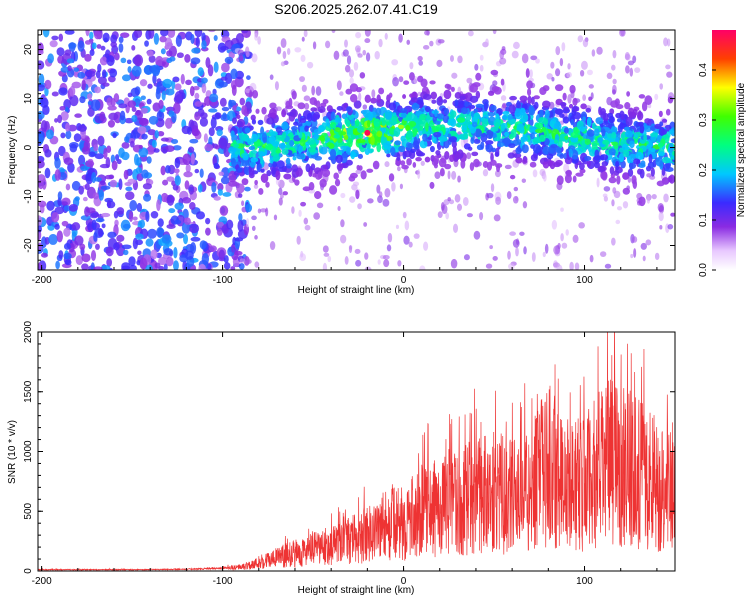 The height and width of the screenshot is (600, 750). I want to click on spectrogram-y-label: Frequency (Hz), so click(12, 150).